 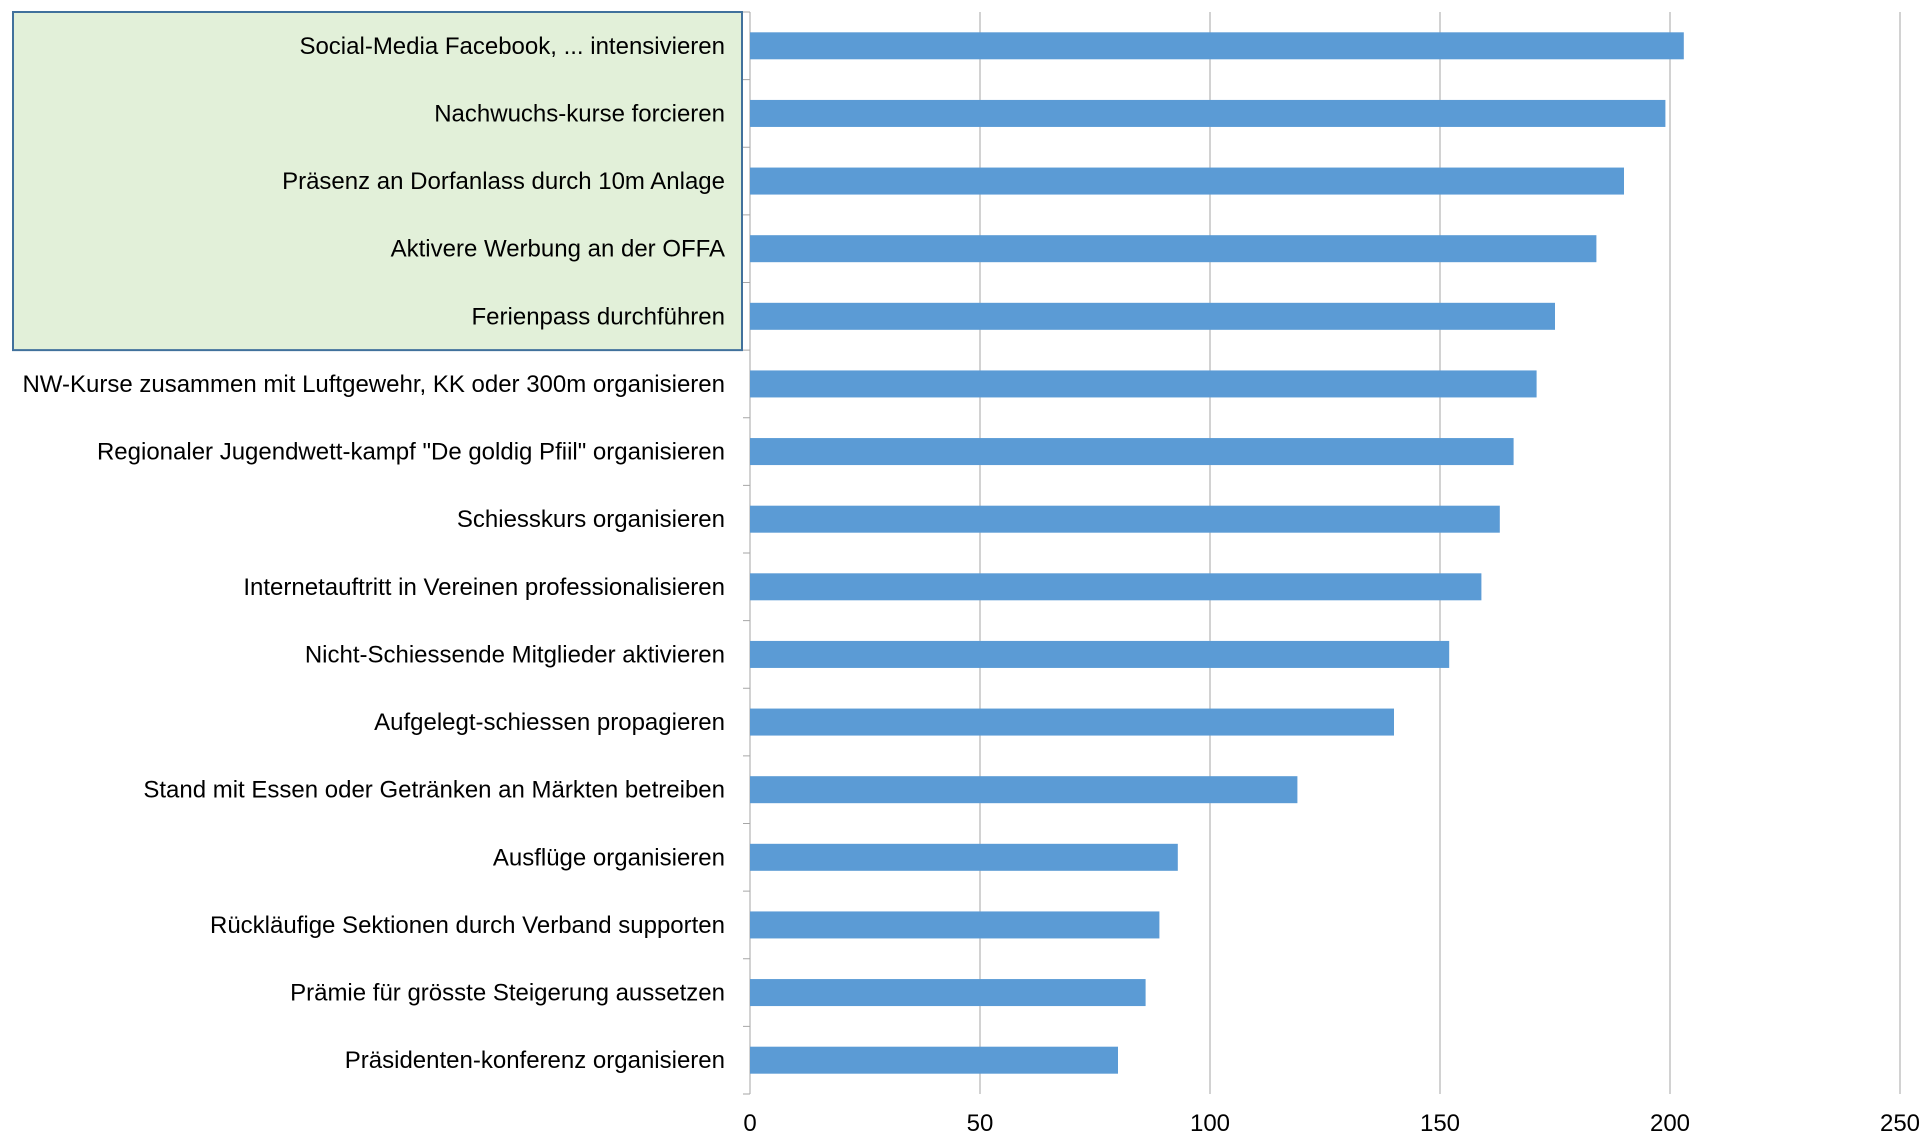 What do you see at coordinates (980, 1123) in the screenshot?
I see `x-tick-label: 50` at bounding box center [980, 1123].